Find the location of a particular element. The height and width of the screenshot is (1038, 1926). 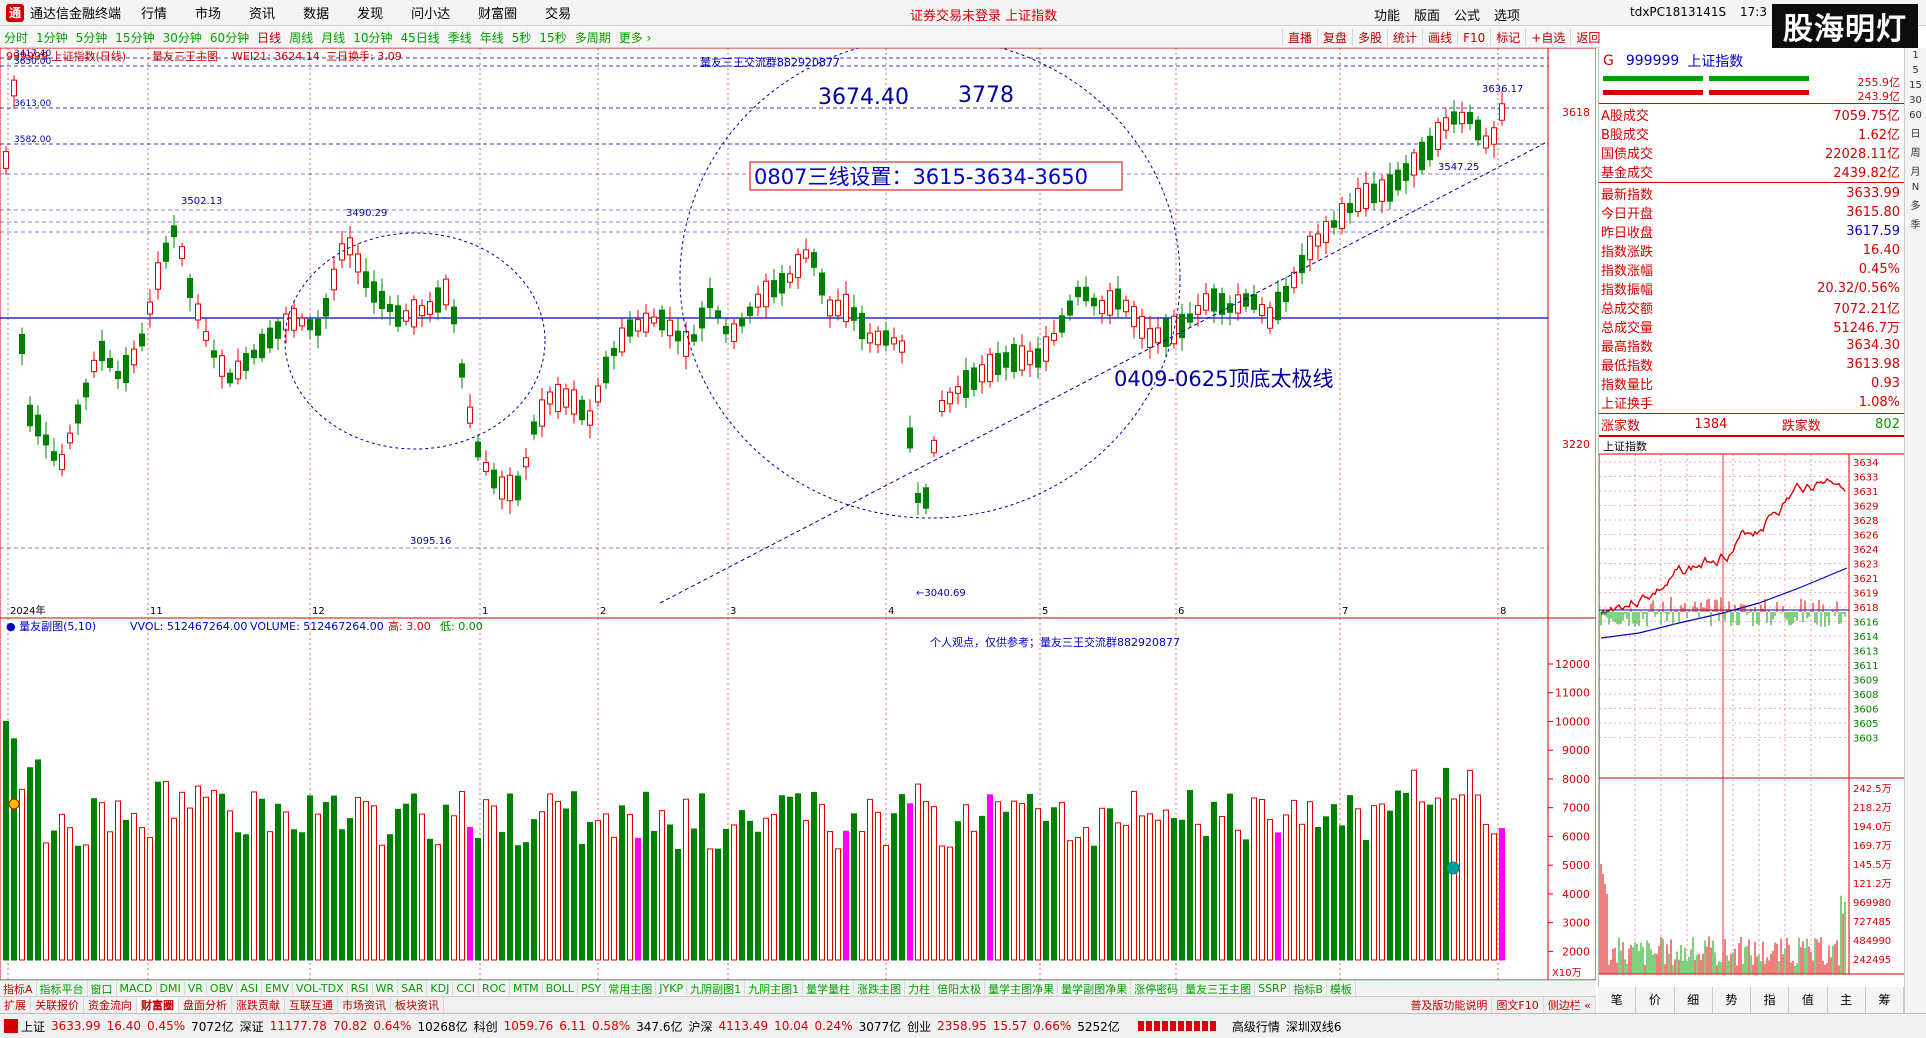

connection-line: 深圳双线6 is located at coordinates (1313, 1026).